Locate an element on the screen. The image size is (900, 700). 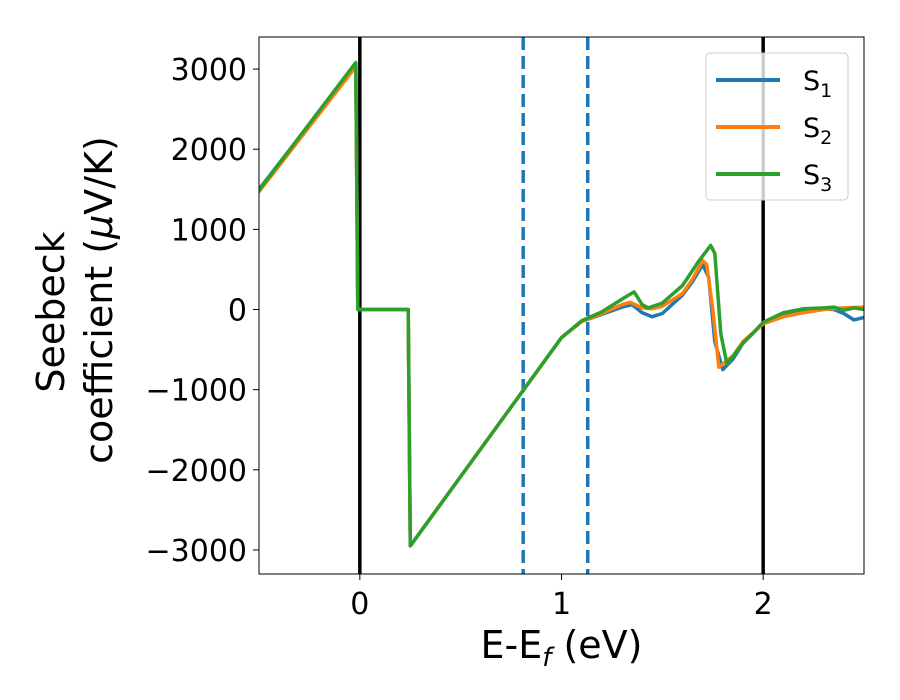
y-axis-label-unit: V/K) is located at coordinates (99, 175).